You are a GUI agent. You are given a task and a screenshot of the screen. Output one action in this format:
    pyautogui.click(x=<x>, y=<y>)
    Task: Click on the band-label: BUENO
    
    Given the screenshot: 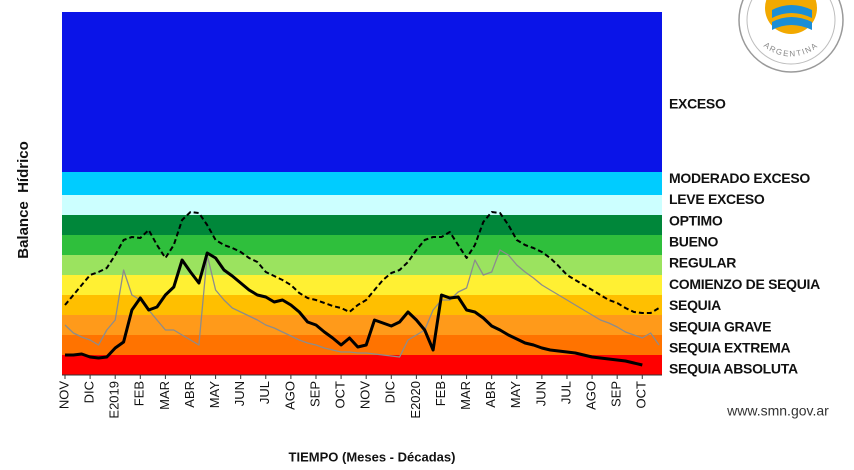 What is the action you would take?
    pyautogui.click(x=693, y=242)
    